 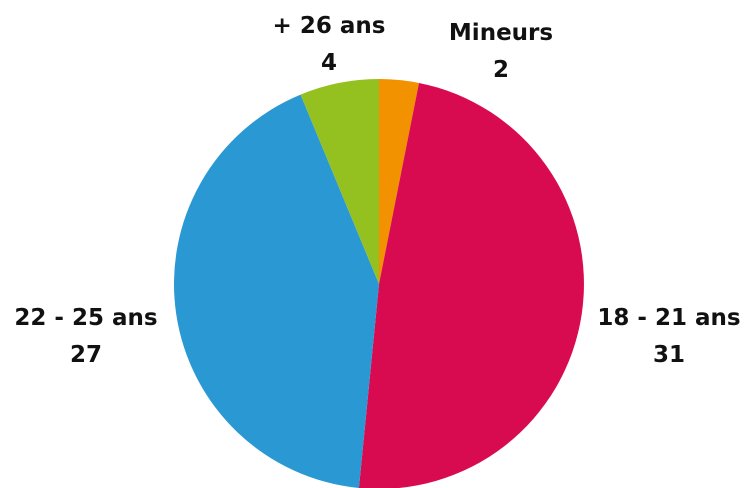 I want to click on slice-label-18-21: 18 - 21 ans 31, so click(x=668, y=336).